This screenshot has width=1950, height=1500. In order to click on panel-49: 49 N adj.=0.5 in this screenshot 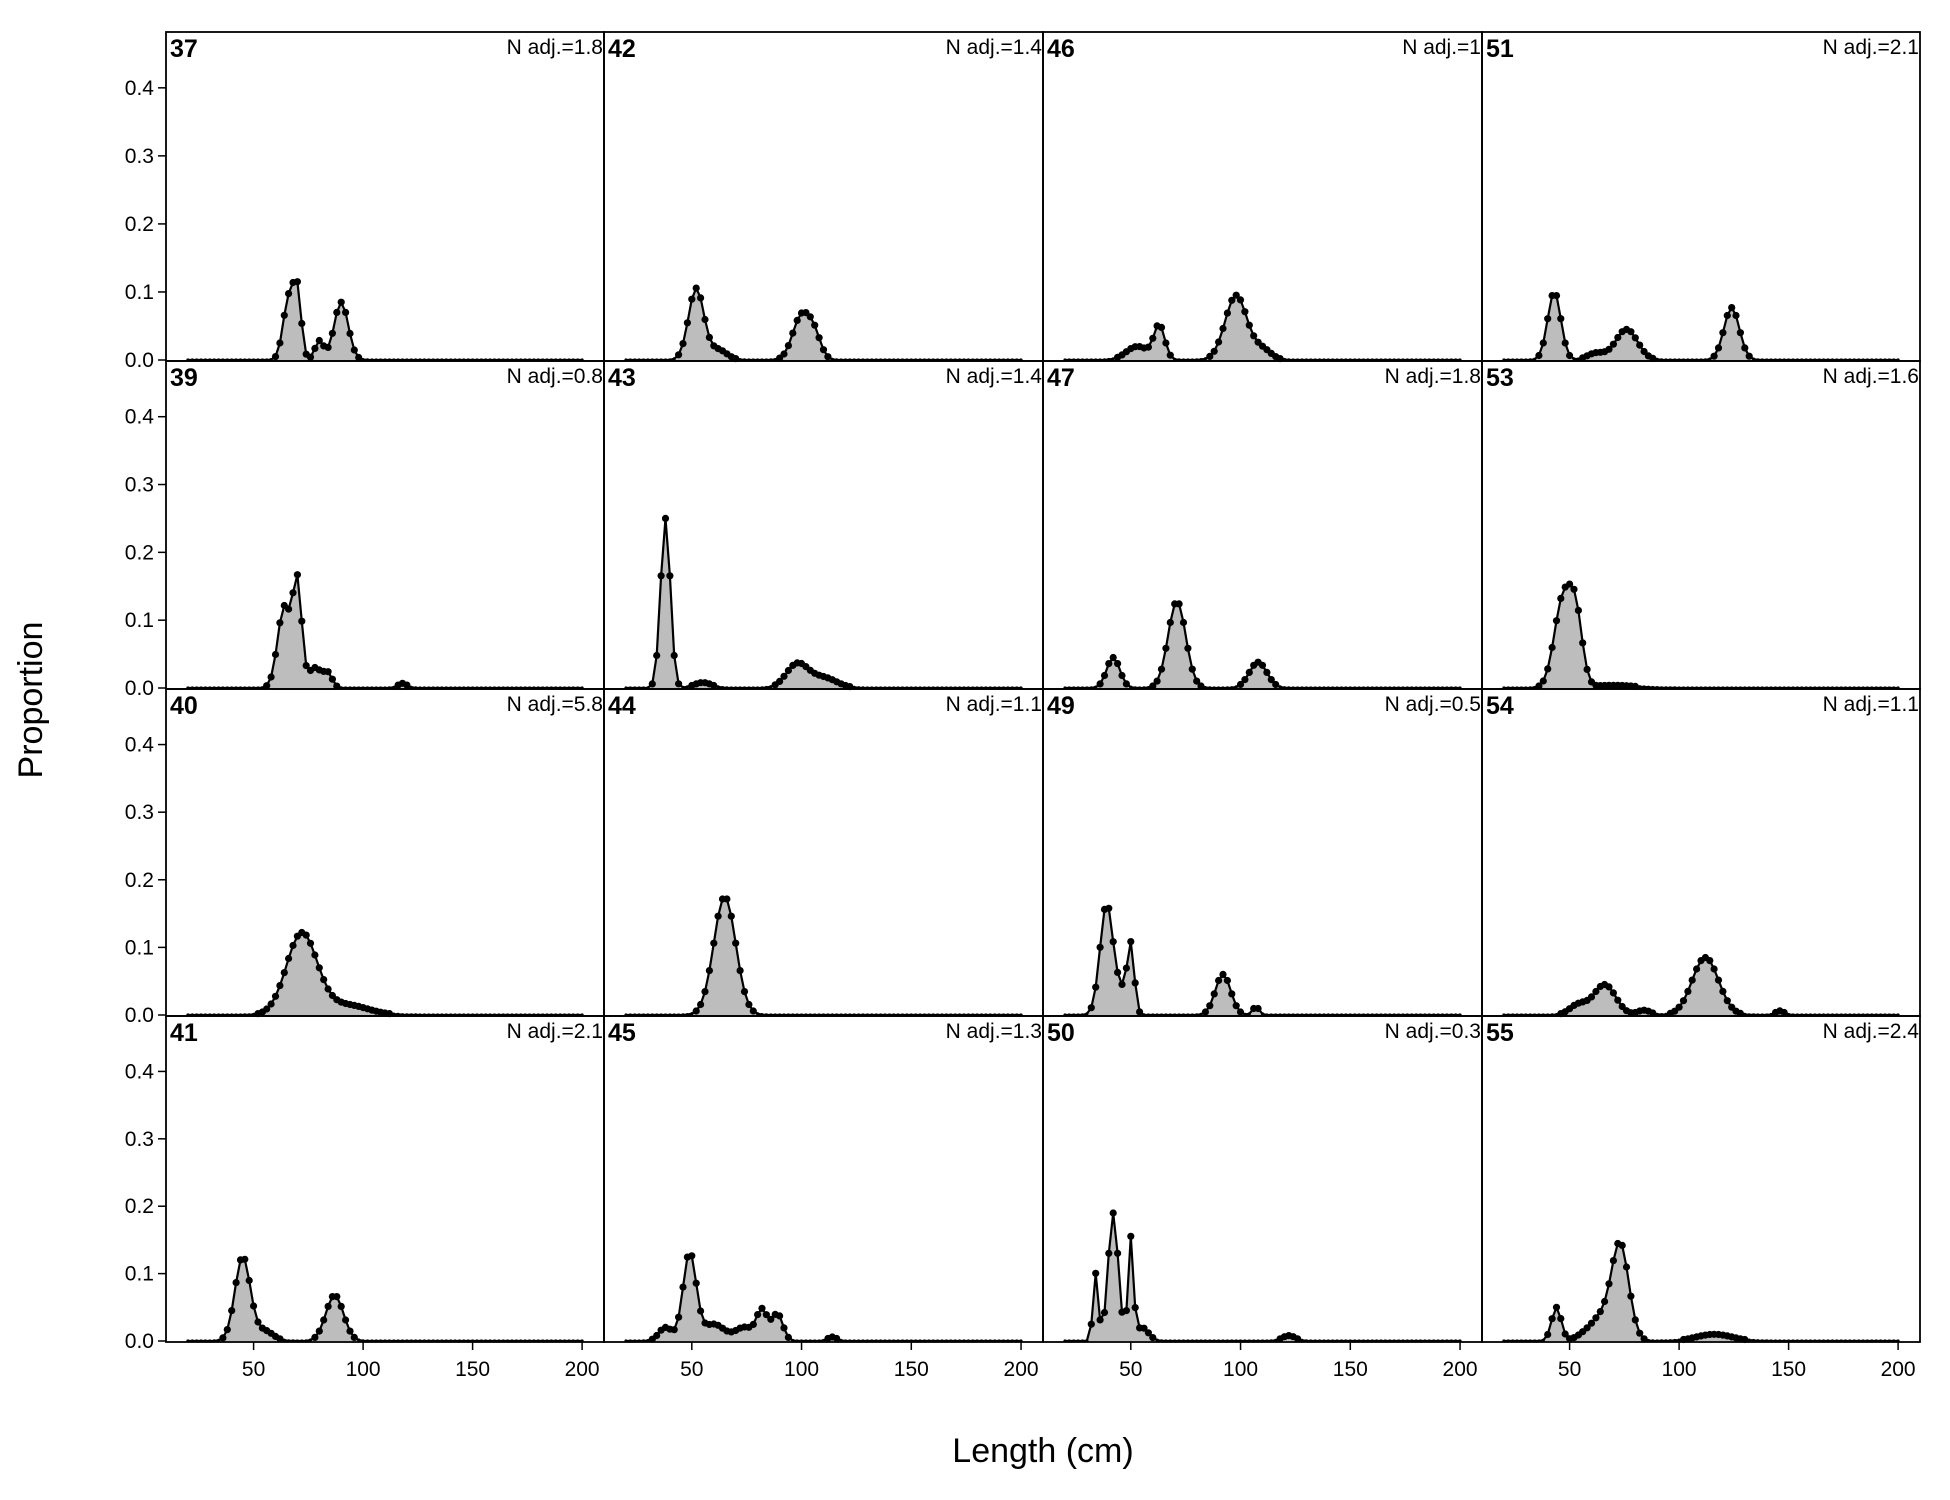, I will do `click(1262, 852)`.